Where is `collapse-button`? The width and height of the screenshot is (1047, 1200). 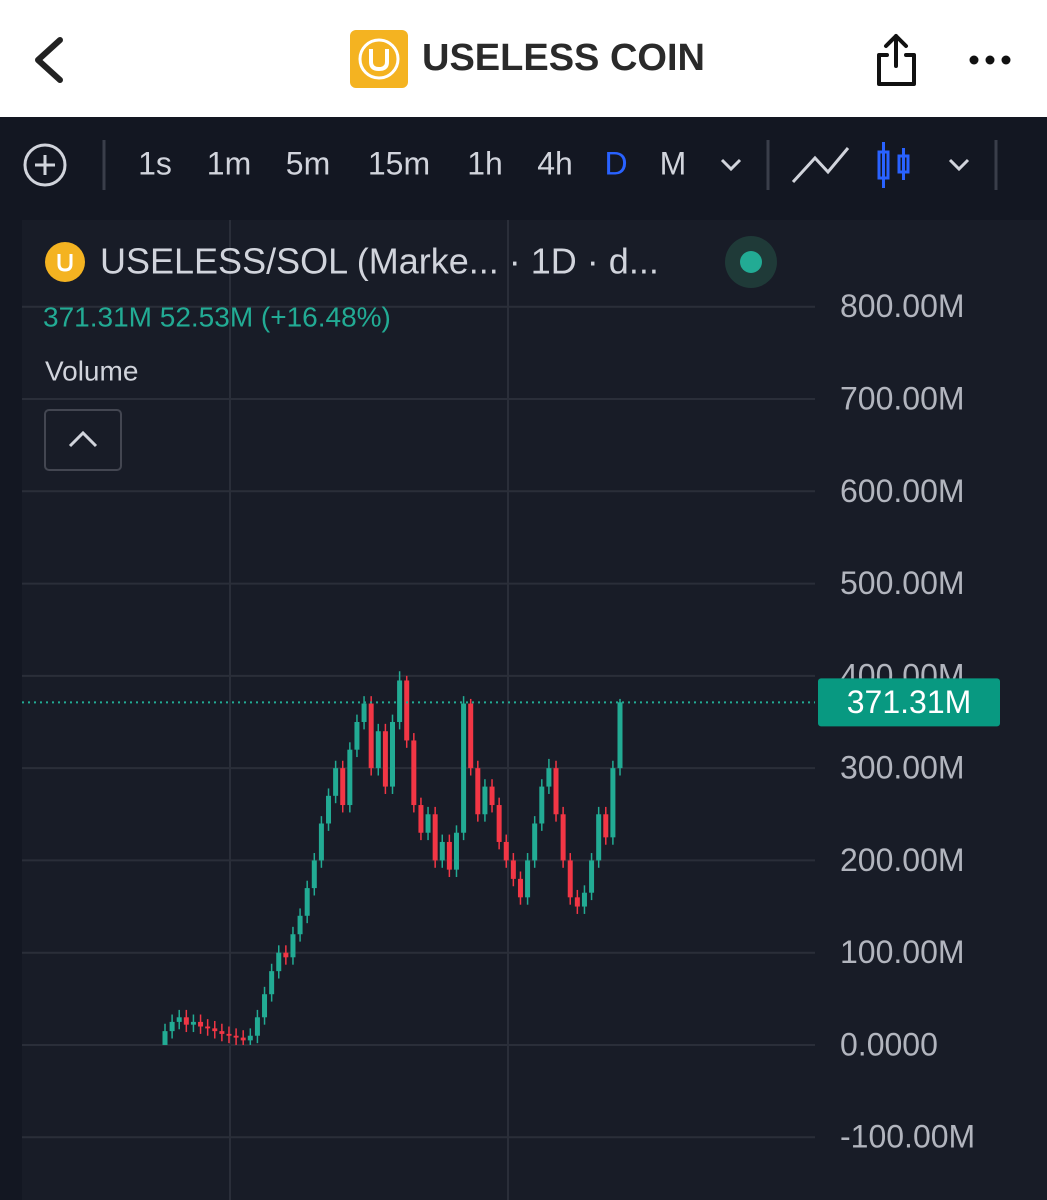
collapse-button is located at coordinates (83, 440).